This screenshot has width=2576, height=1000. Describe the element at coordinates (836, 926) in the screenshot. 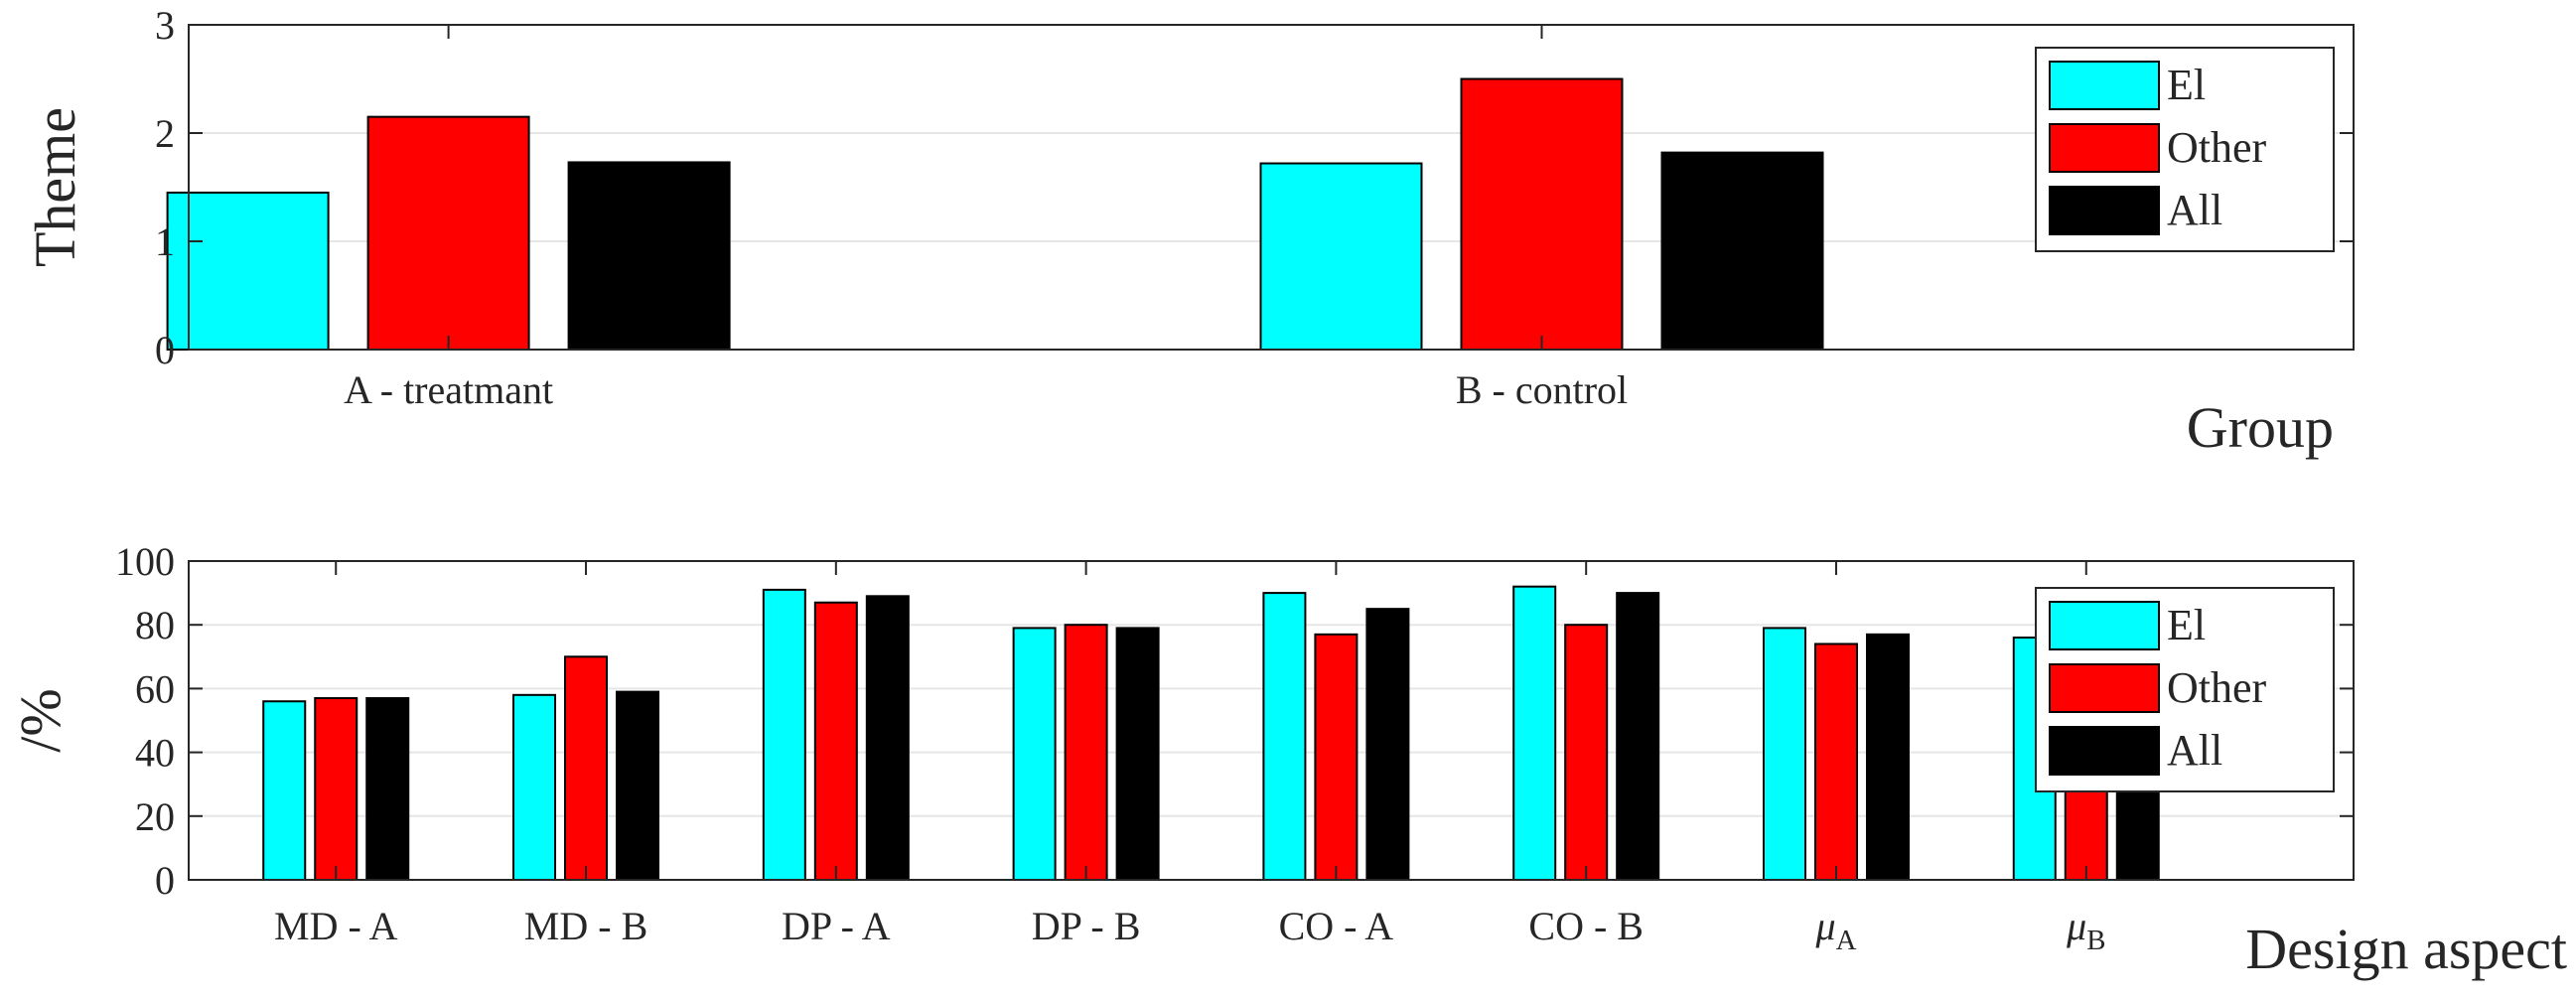

I see `x-tick-label-dp-a: DP - A` at that location.